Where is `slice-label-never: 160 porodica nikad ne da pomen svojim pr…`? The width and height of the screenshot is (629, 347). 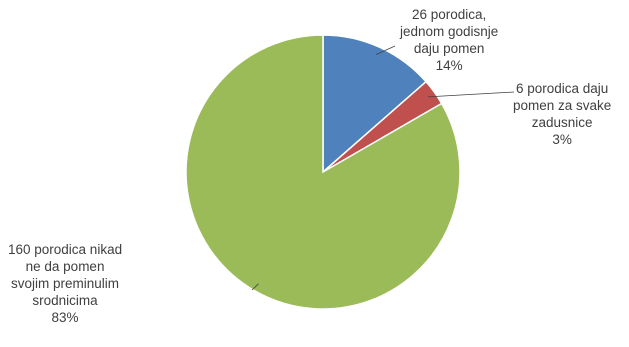 slice-label-never: 160 porodica nikad ne da pomen svojim pr… is located at coordinates (65, 283).